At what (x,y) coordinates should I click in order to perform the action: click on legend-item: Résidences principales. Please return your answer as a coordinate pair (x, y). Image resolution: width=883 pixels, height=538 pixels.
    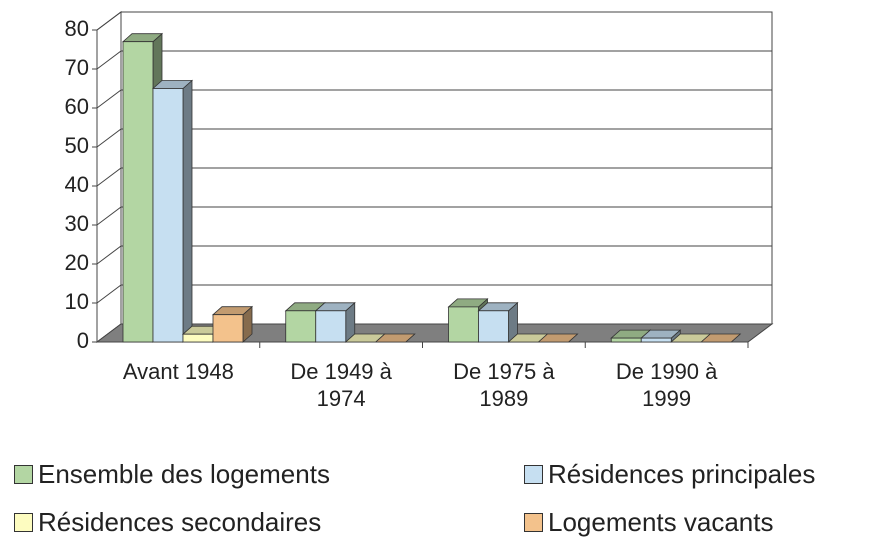
    Looking at the image, I should click on (669, 474).